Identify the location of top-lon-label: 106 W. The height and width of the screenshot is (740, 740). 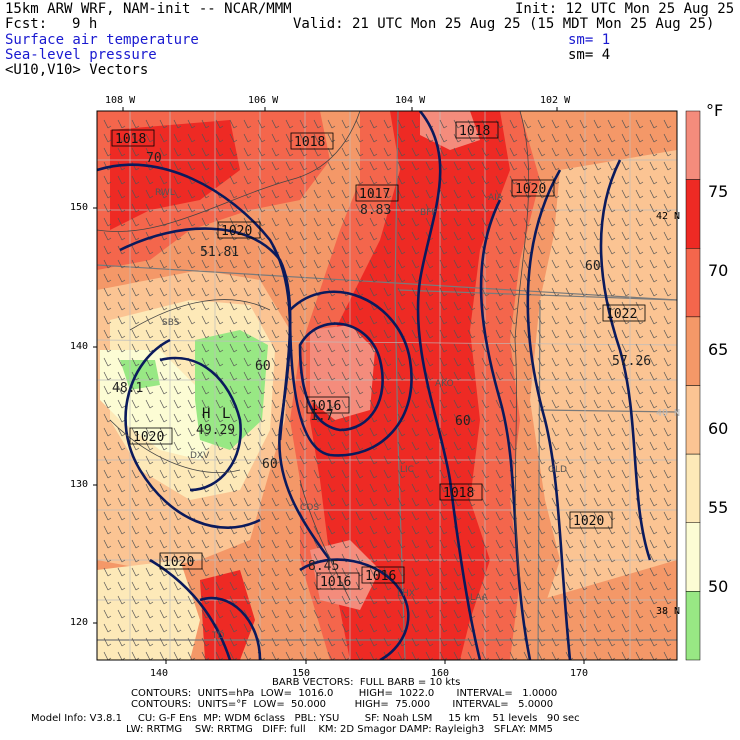
(263, 100).